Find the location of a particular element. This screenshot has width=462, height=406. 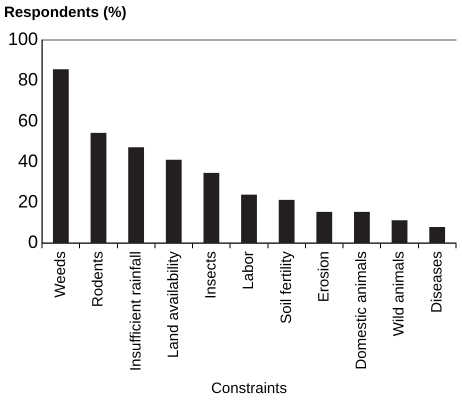

y-tick-label: 20 is located at coordinates (28, 202).